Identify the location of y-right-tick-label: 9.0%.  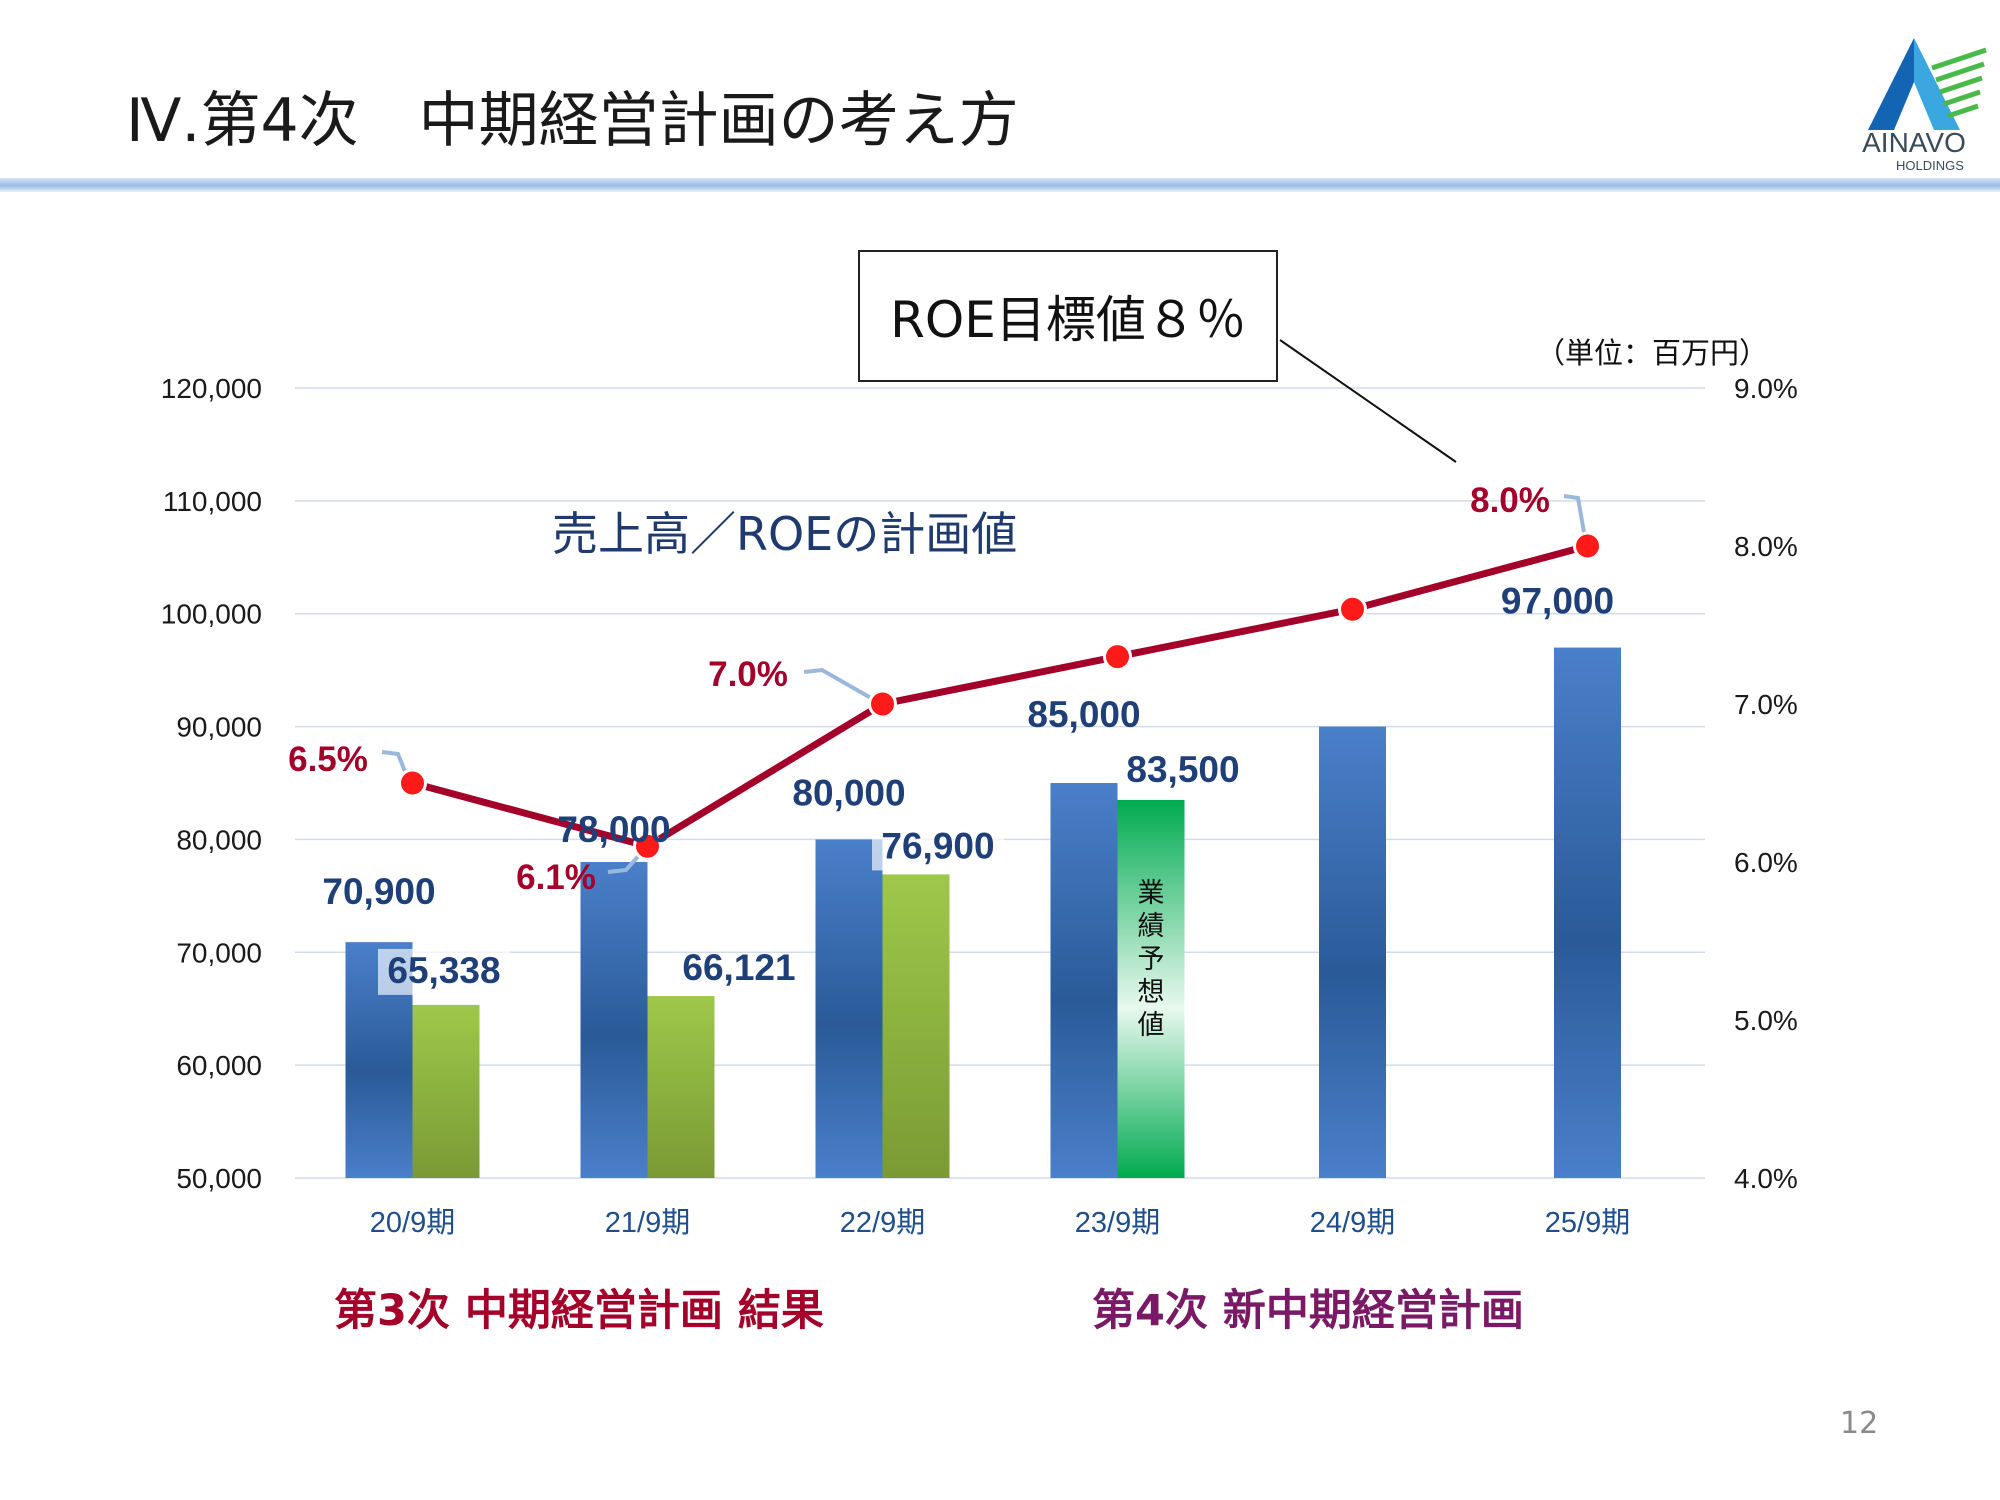
(1766, 388).